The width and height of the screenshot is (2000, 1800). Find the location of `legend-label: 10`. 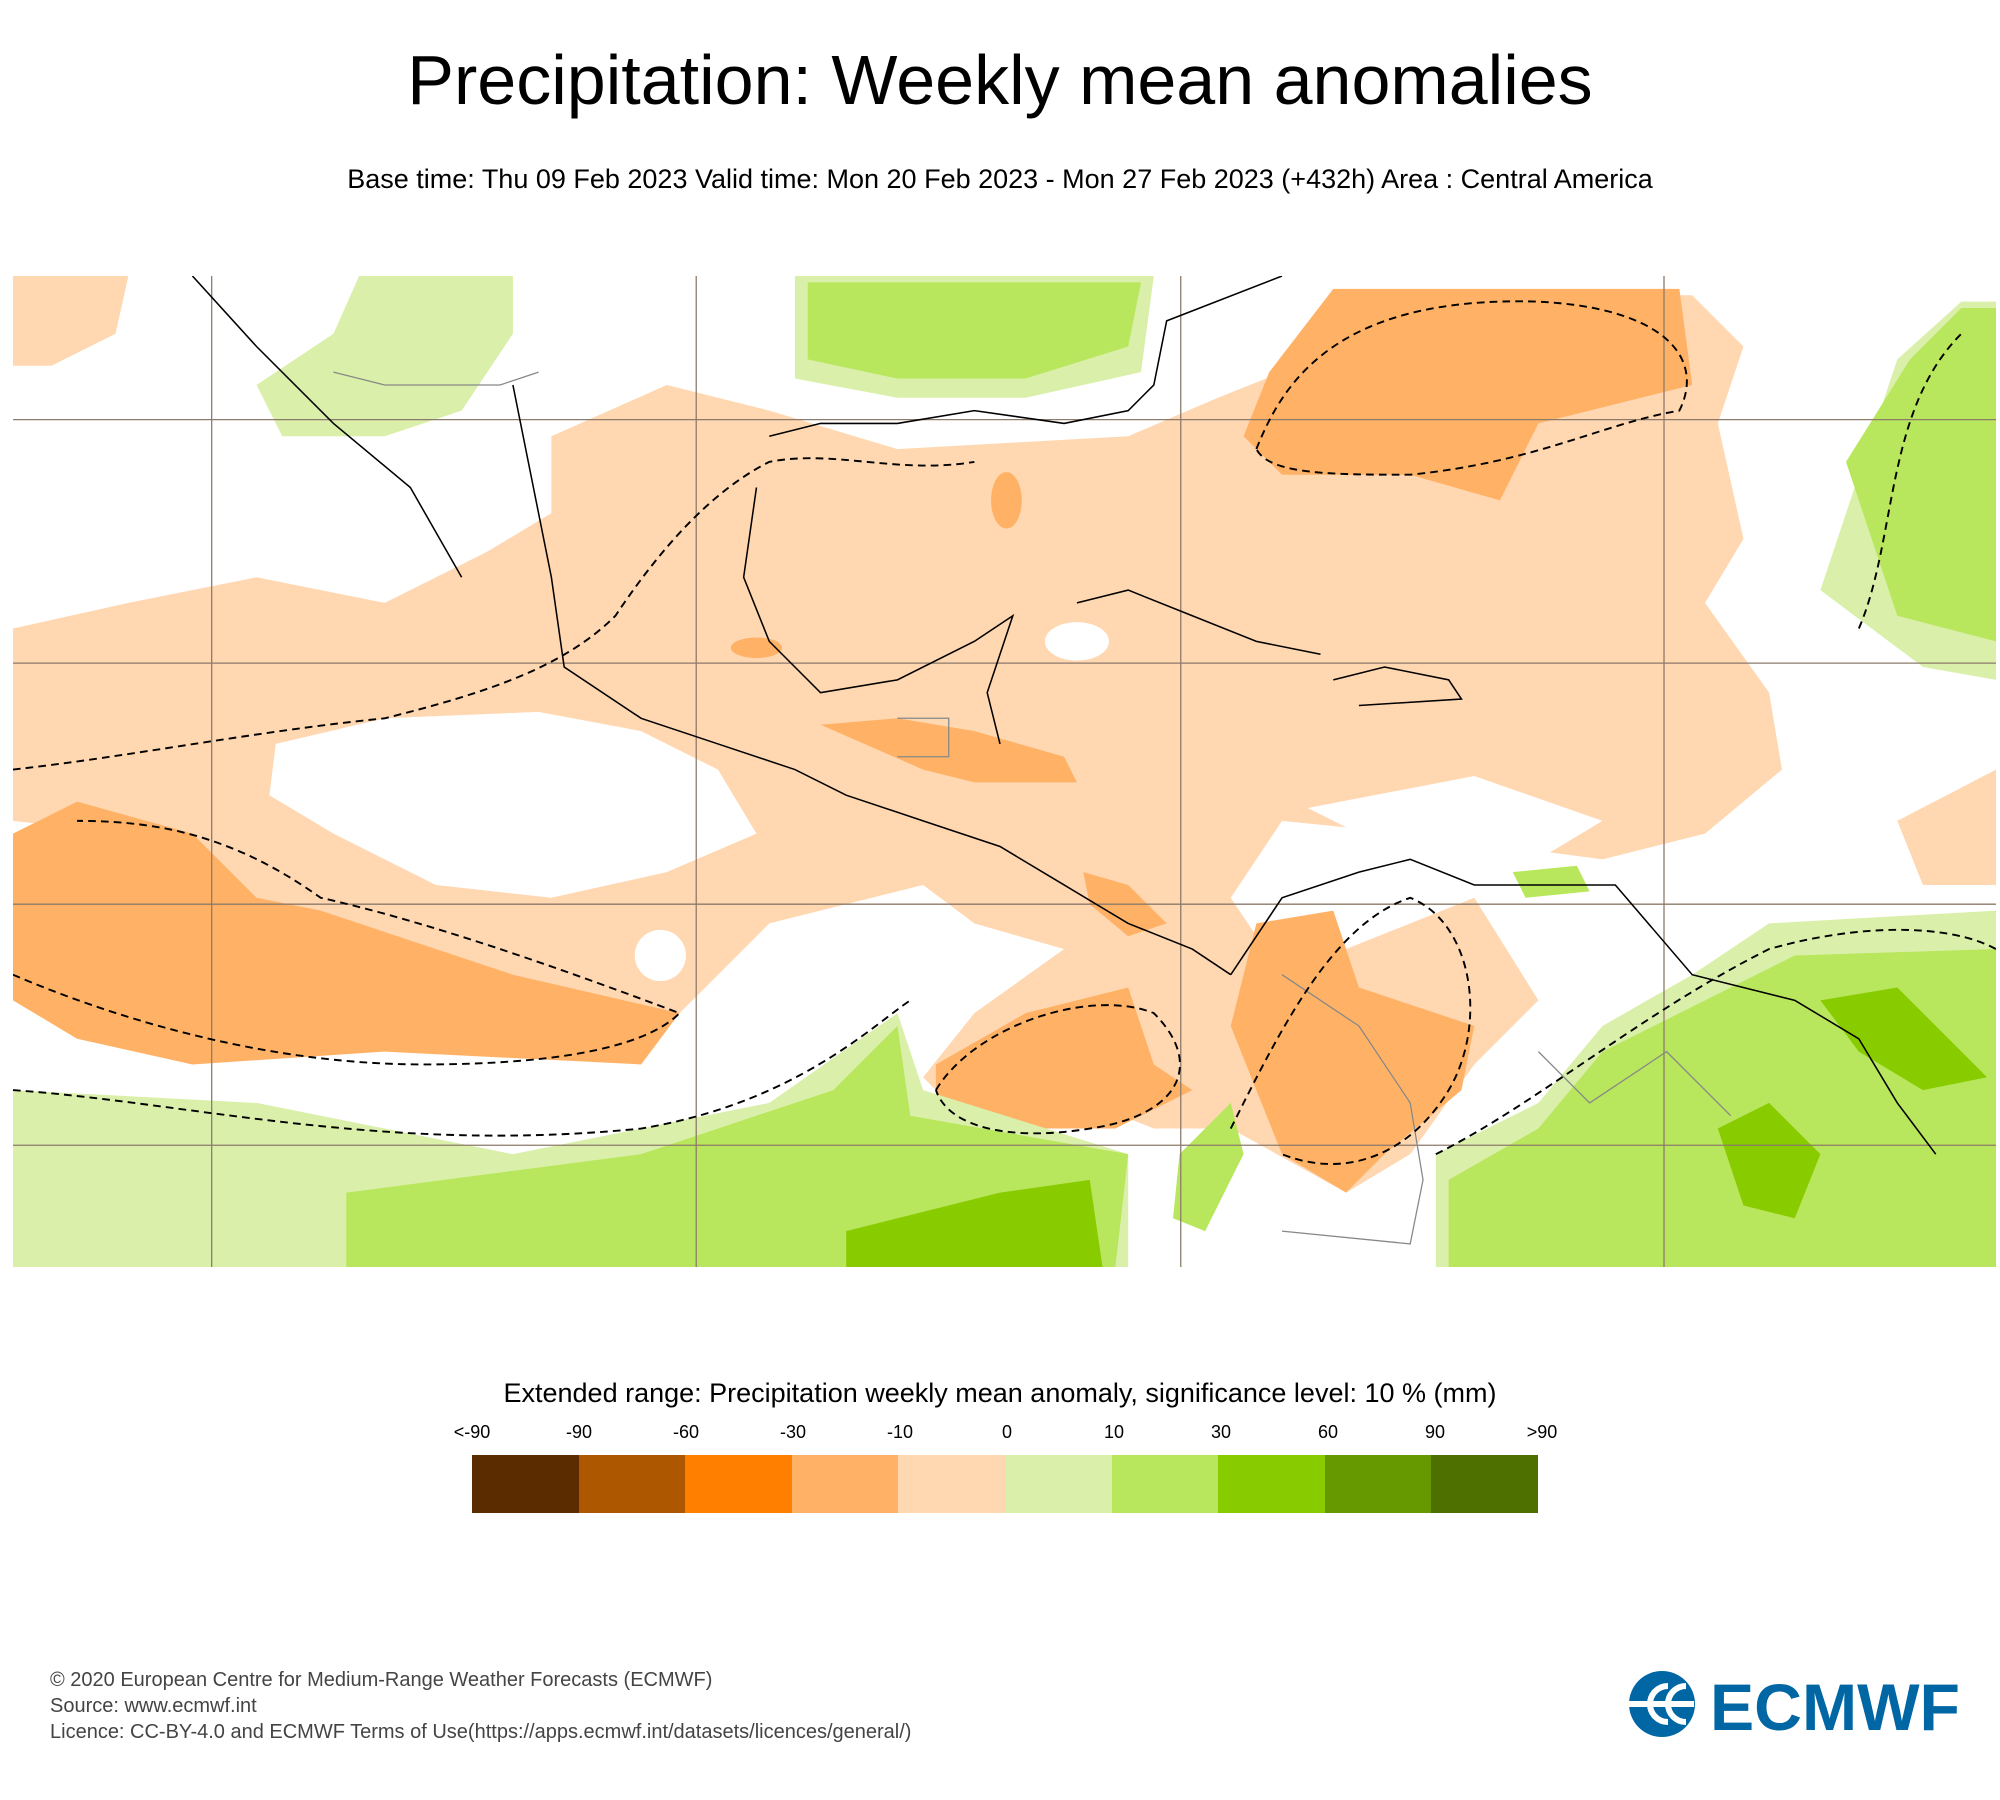

legend-label: 10 is located at coordinates (1114, 1432).